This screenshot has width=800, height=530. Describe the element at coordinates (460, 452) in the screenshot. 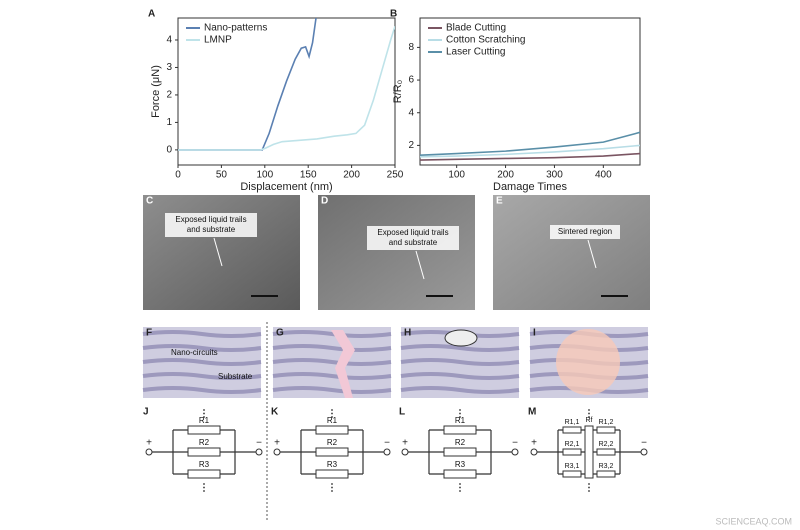

I see `wire` at that location.